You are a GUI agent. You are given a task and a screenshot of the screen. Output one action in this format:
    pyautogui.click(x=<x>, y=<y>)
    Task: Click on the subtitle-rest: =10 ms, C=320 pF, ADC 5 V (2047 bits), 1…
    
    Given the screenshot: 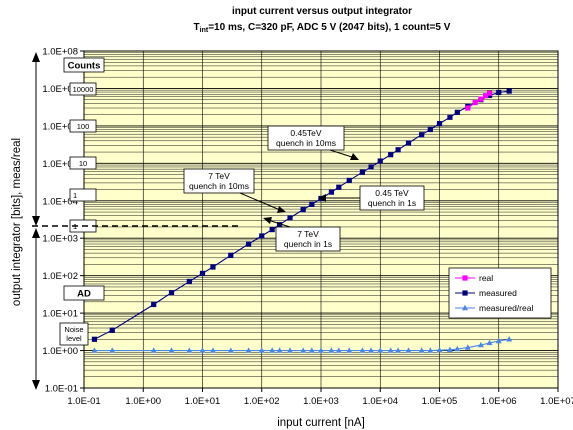 What is the action you would take?
    pyautogui.click(x=329, y=27)
    